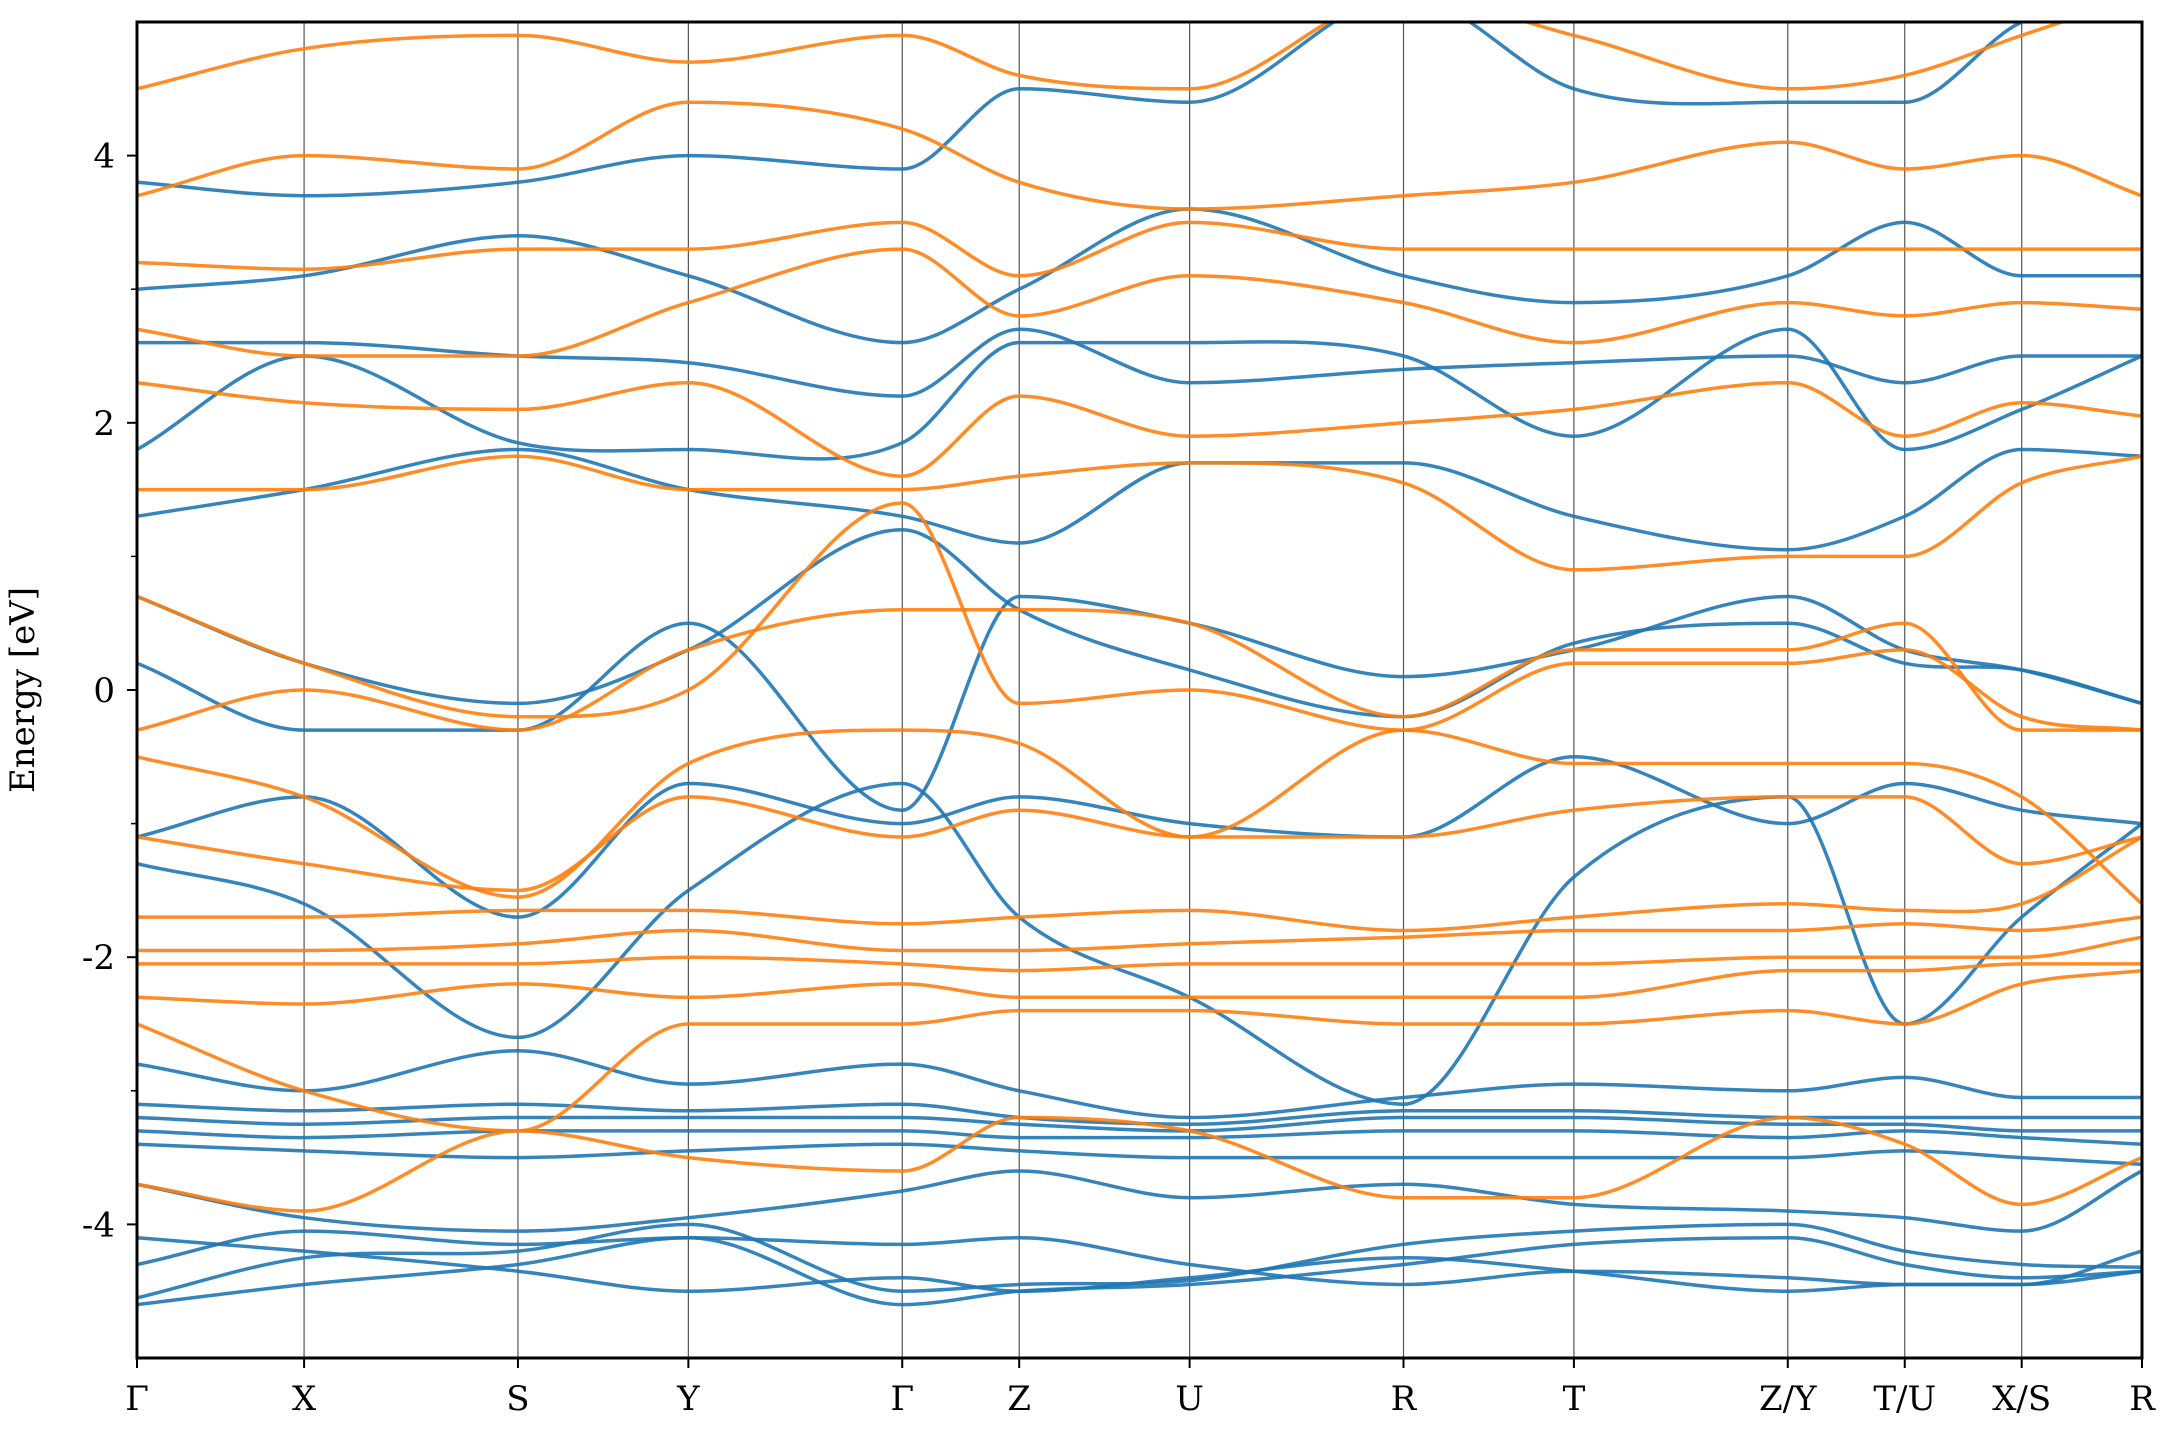 The height and width of the screenshot is (1440, 2160). I want to click on y-tick-label: -2, so click(98, 958).